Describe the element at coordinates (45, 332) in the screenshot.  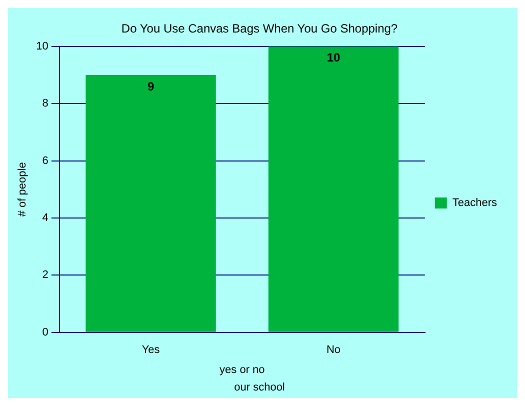
I see `y-tick-label: 0` at that location.